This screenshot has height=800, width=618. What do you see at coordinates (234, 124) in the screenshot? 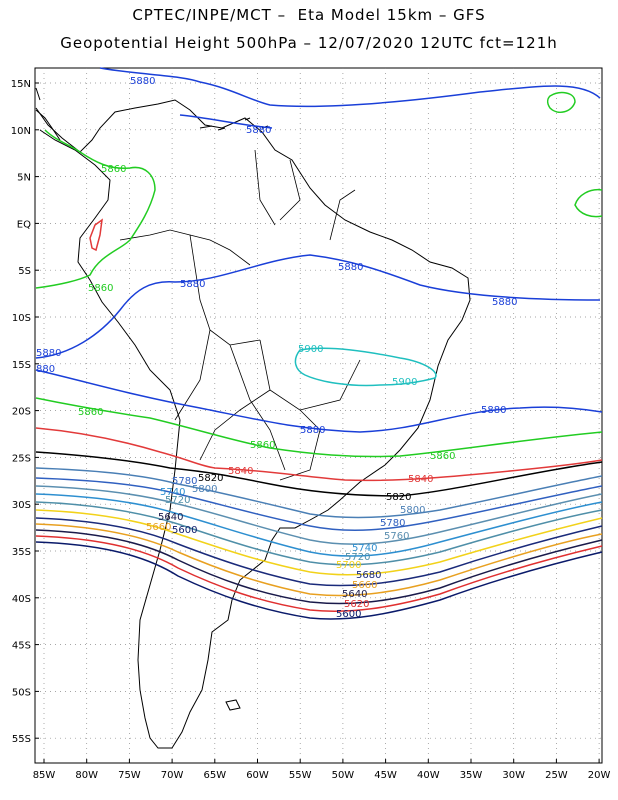
I see `caribbean-islands` at bounding box center [234, 124].